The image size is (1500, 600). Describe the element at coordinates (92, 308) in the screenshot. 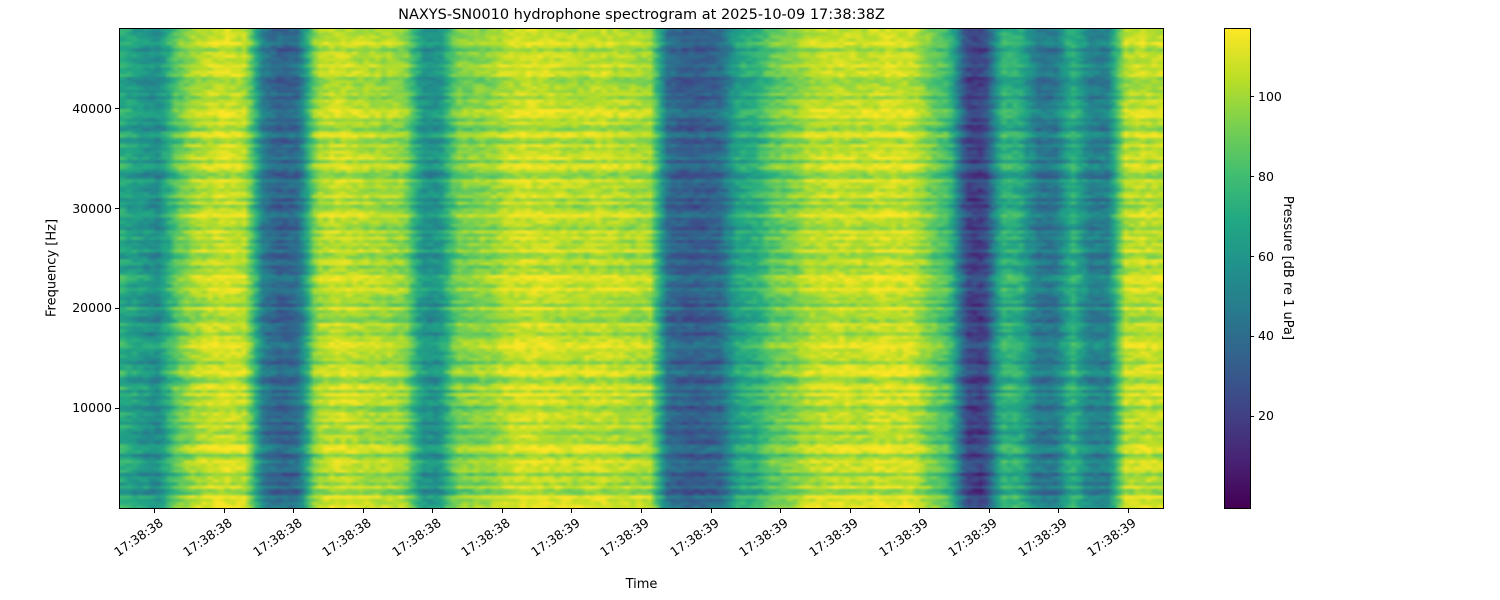

I see `y-tick-label: 20000` at that location.